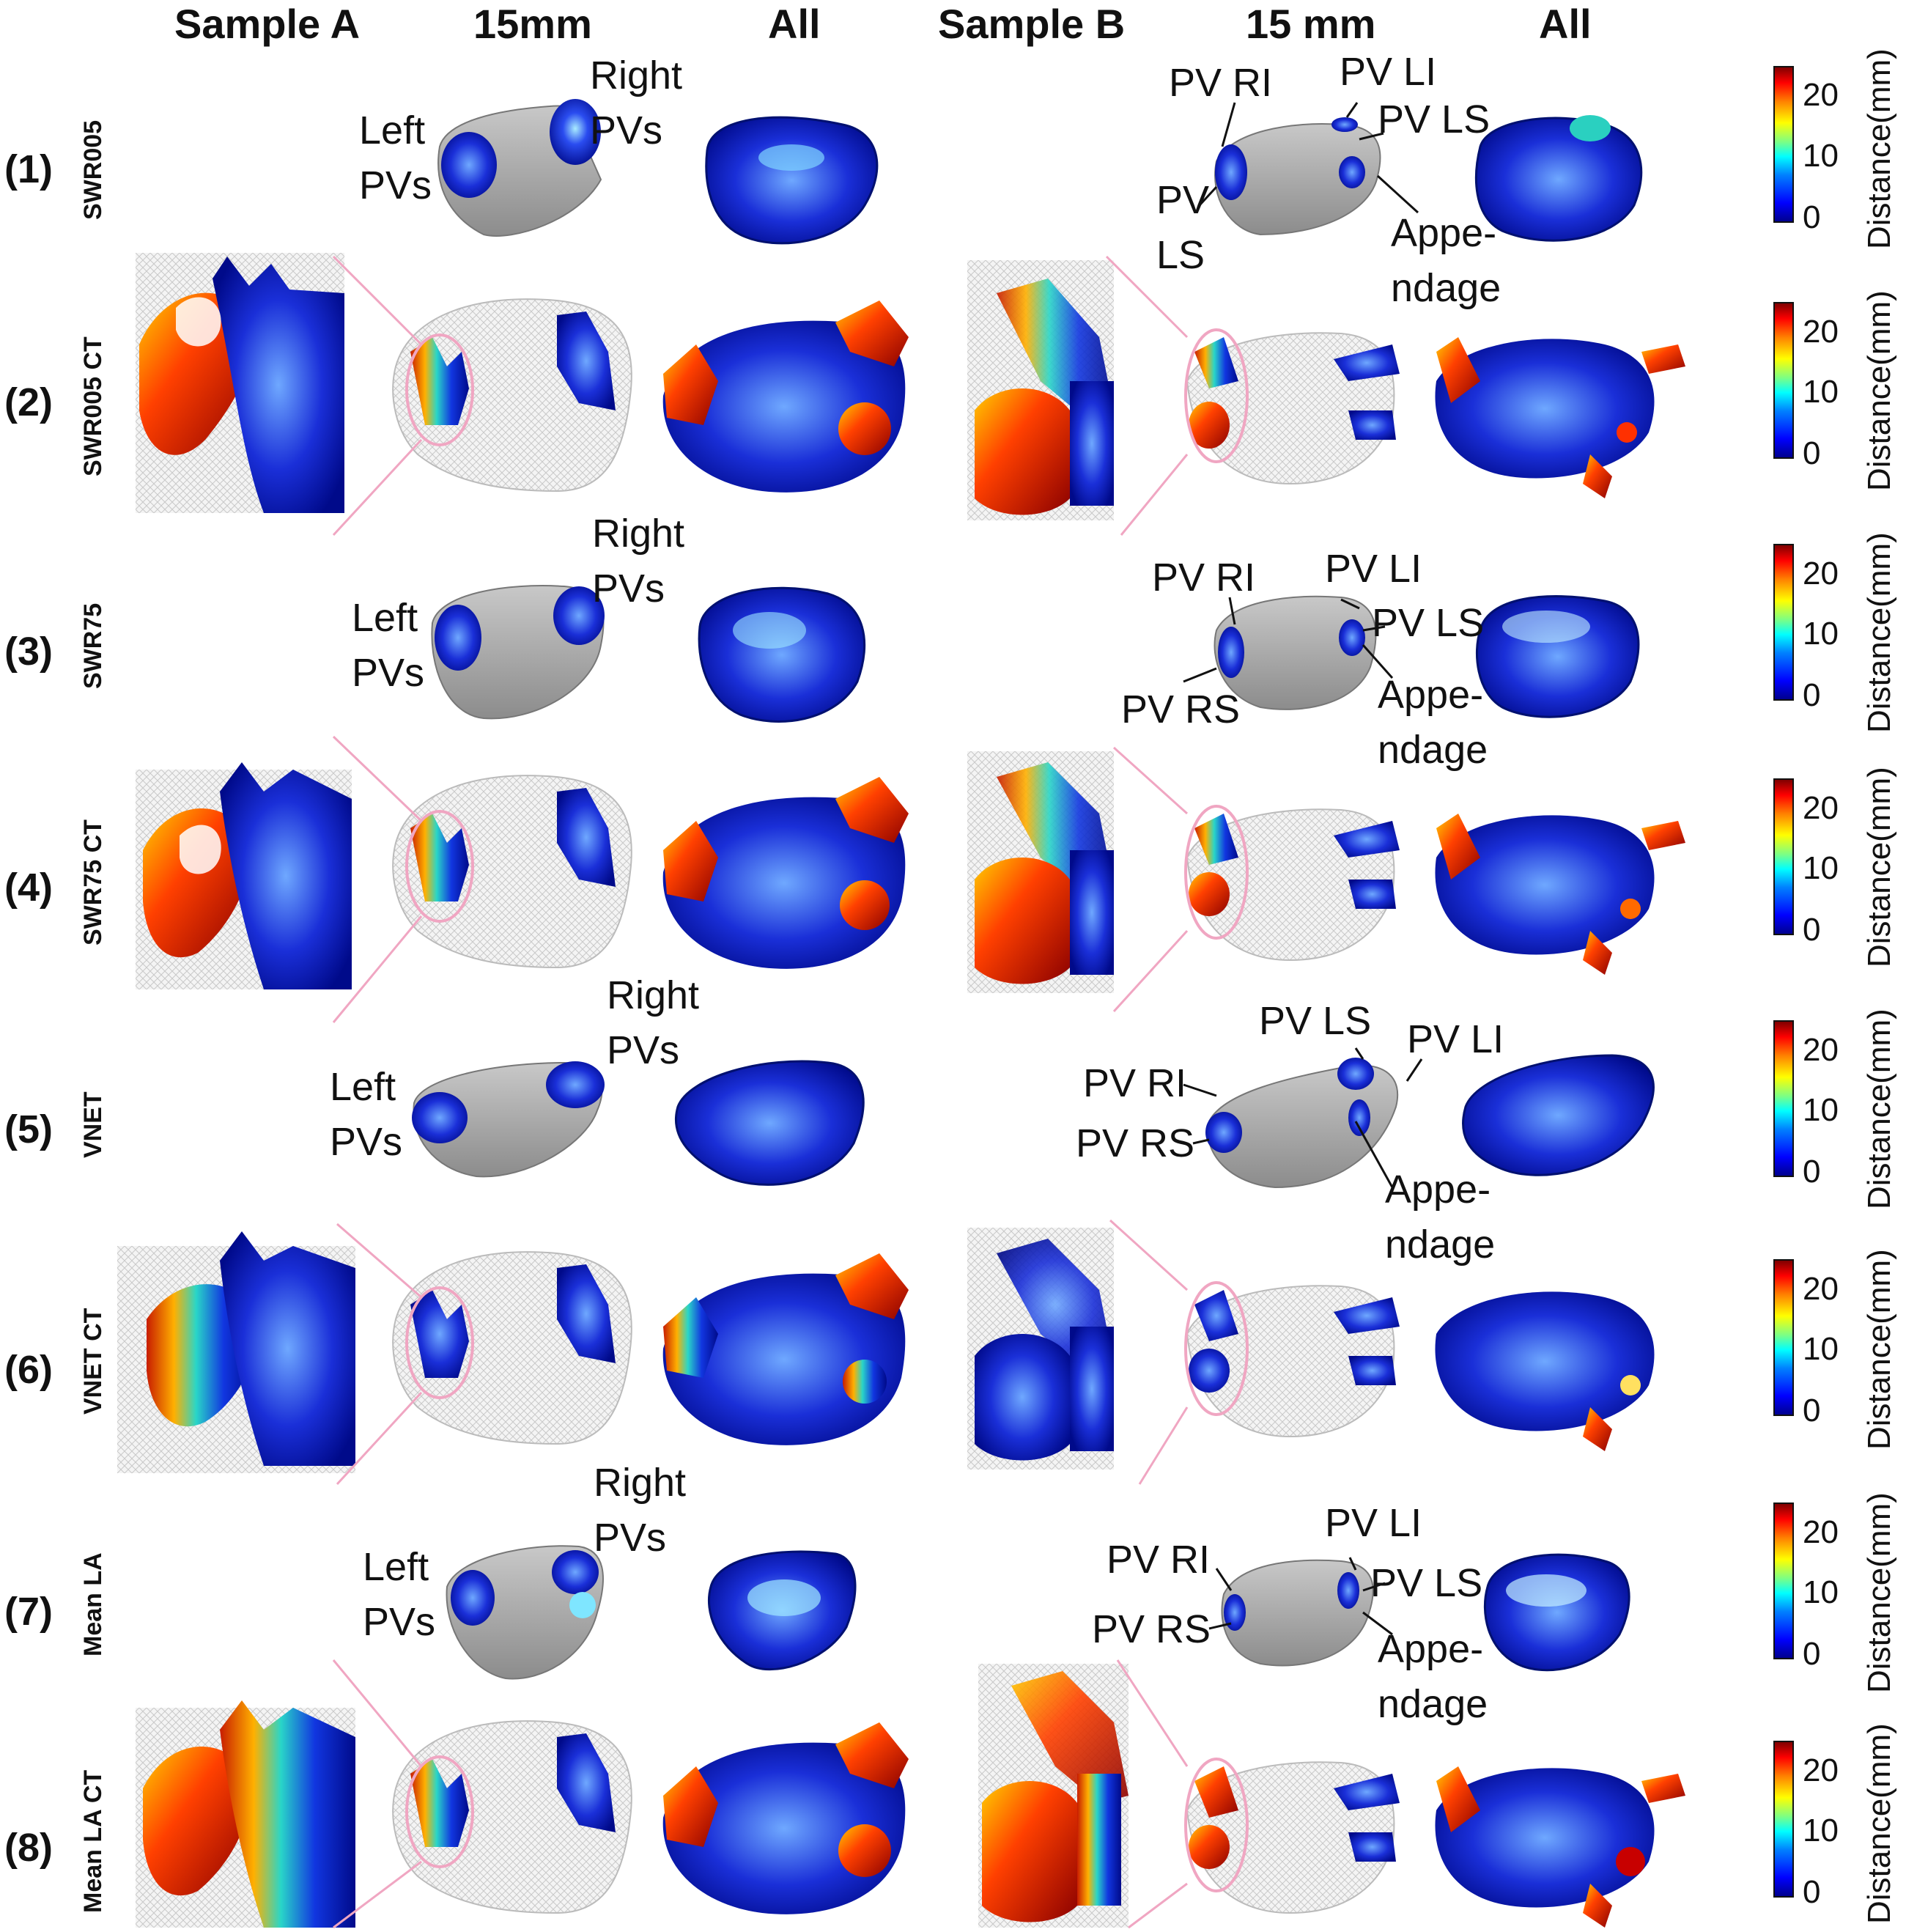 The height and width of the screenshot is (1932, 1906). What do you see at coordinates (1159, 1560) in the screenshot?
I see `row7-label-pv-ri: PV RI` at bounding box center [1159, 1560].